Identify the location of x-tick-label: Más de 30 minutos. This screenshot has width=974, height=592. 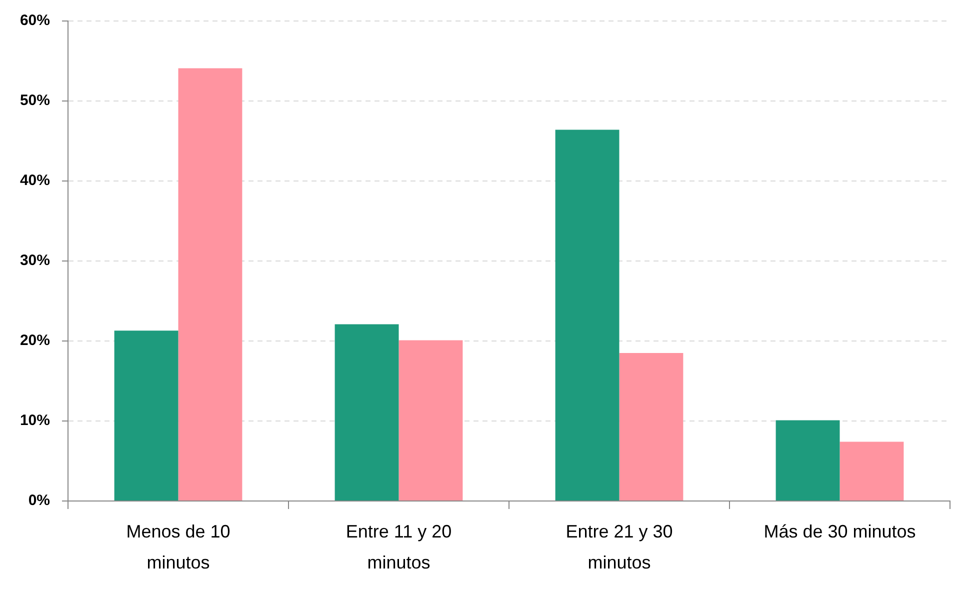
(840, 531).